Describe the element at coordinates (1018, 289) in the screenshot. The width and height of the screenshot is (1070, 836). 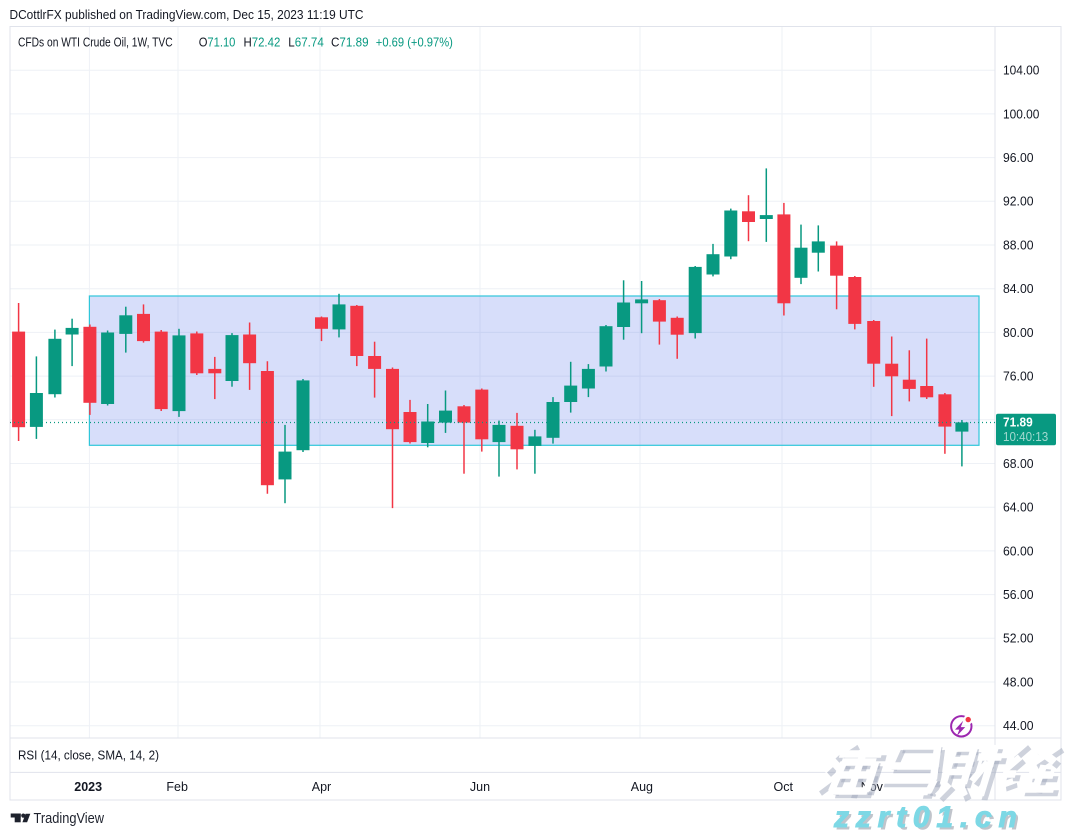
I see `svg-text: 84.00` at that location.